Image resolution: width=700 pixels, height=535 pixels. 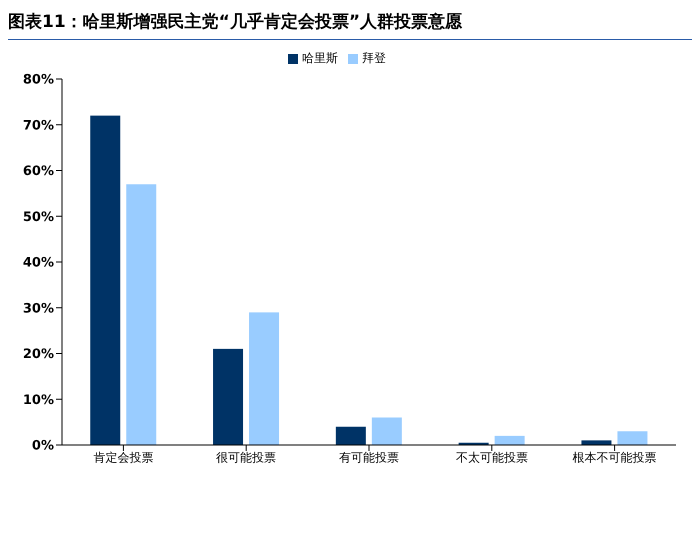 What do you see at coordinates (38, 80) in the screenshot?
I see `y-tick-label: 80%` at bounding box center [38, 80].